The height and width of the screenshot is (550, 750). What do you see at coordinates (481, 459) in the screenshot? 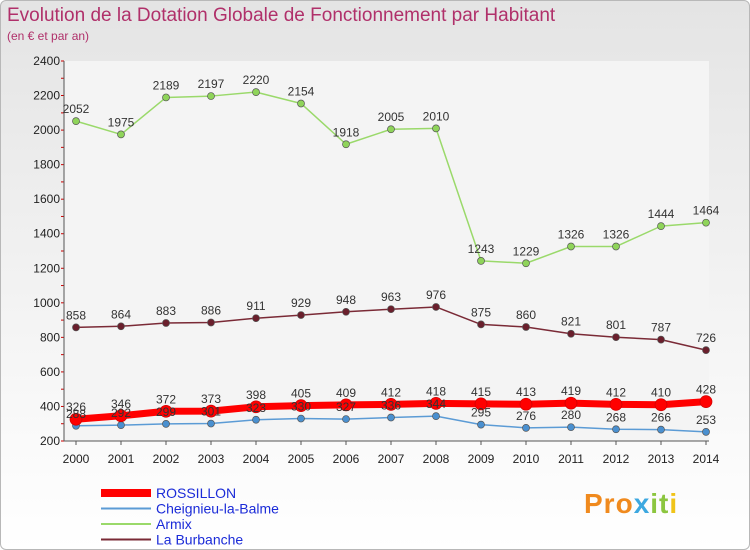
I see `x-tick-label: 2009` at bounding box center [481, 459].